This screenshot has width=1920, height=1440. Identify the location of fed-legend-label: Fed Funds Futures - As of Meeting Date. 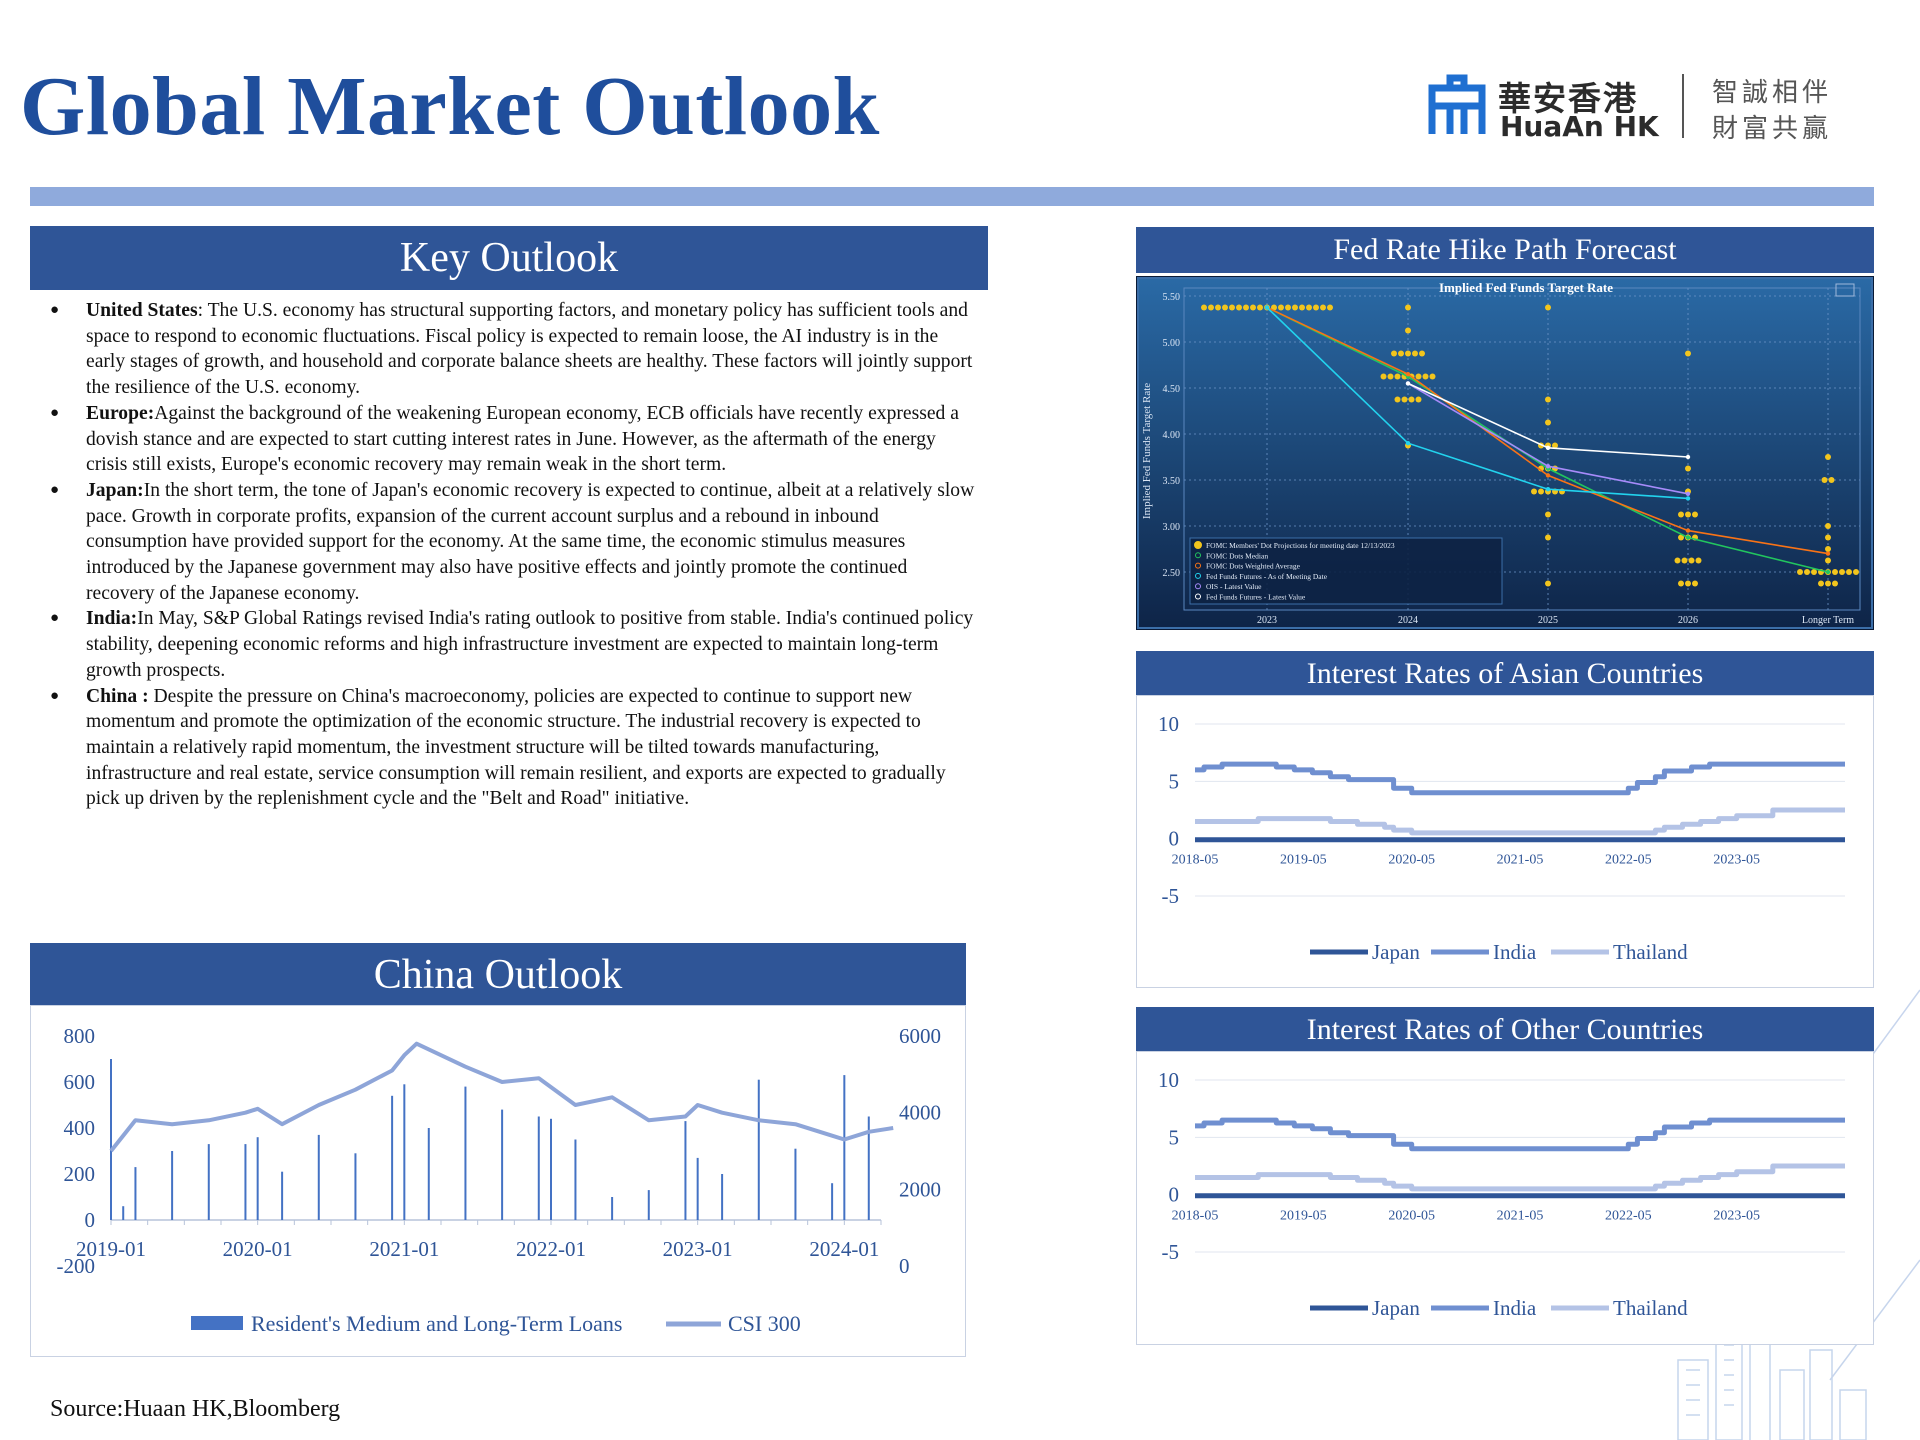
(1267, 576).